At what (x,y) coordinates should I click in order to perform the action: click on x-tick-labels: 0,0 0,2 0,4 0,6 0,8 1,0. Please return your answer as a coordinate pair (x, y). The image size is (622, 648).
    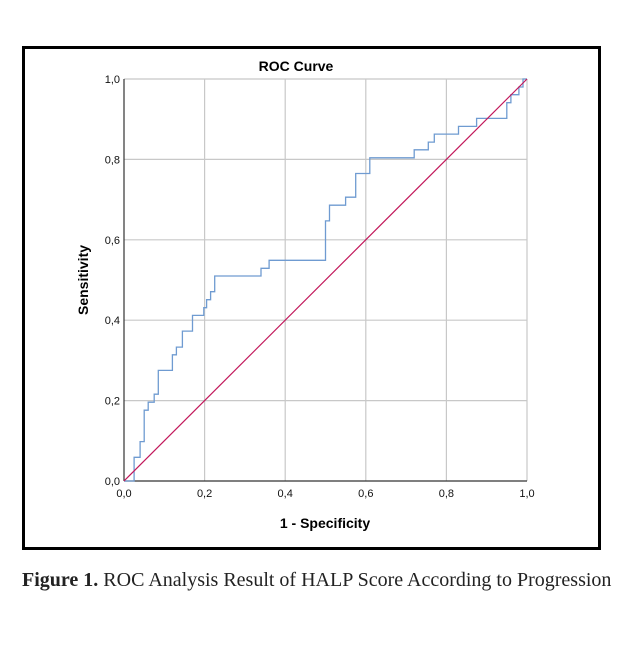
    Looking at the image, I should click on (325, 494).